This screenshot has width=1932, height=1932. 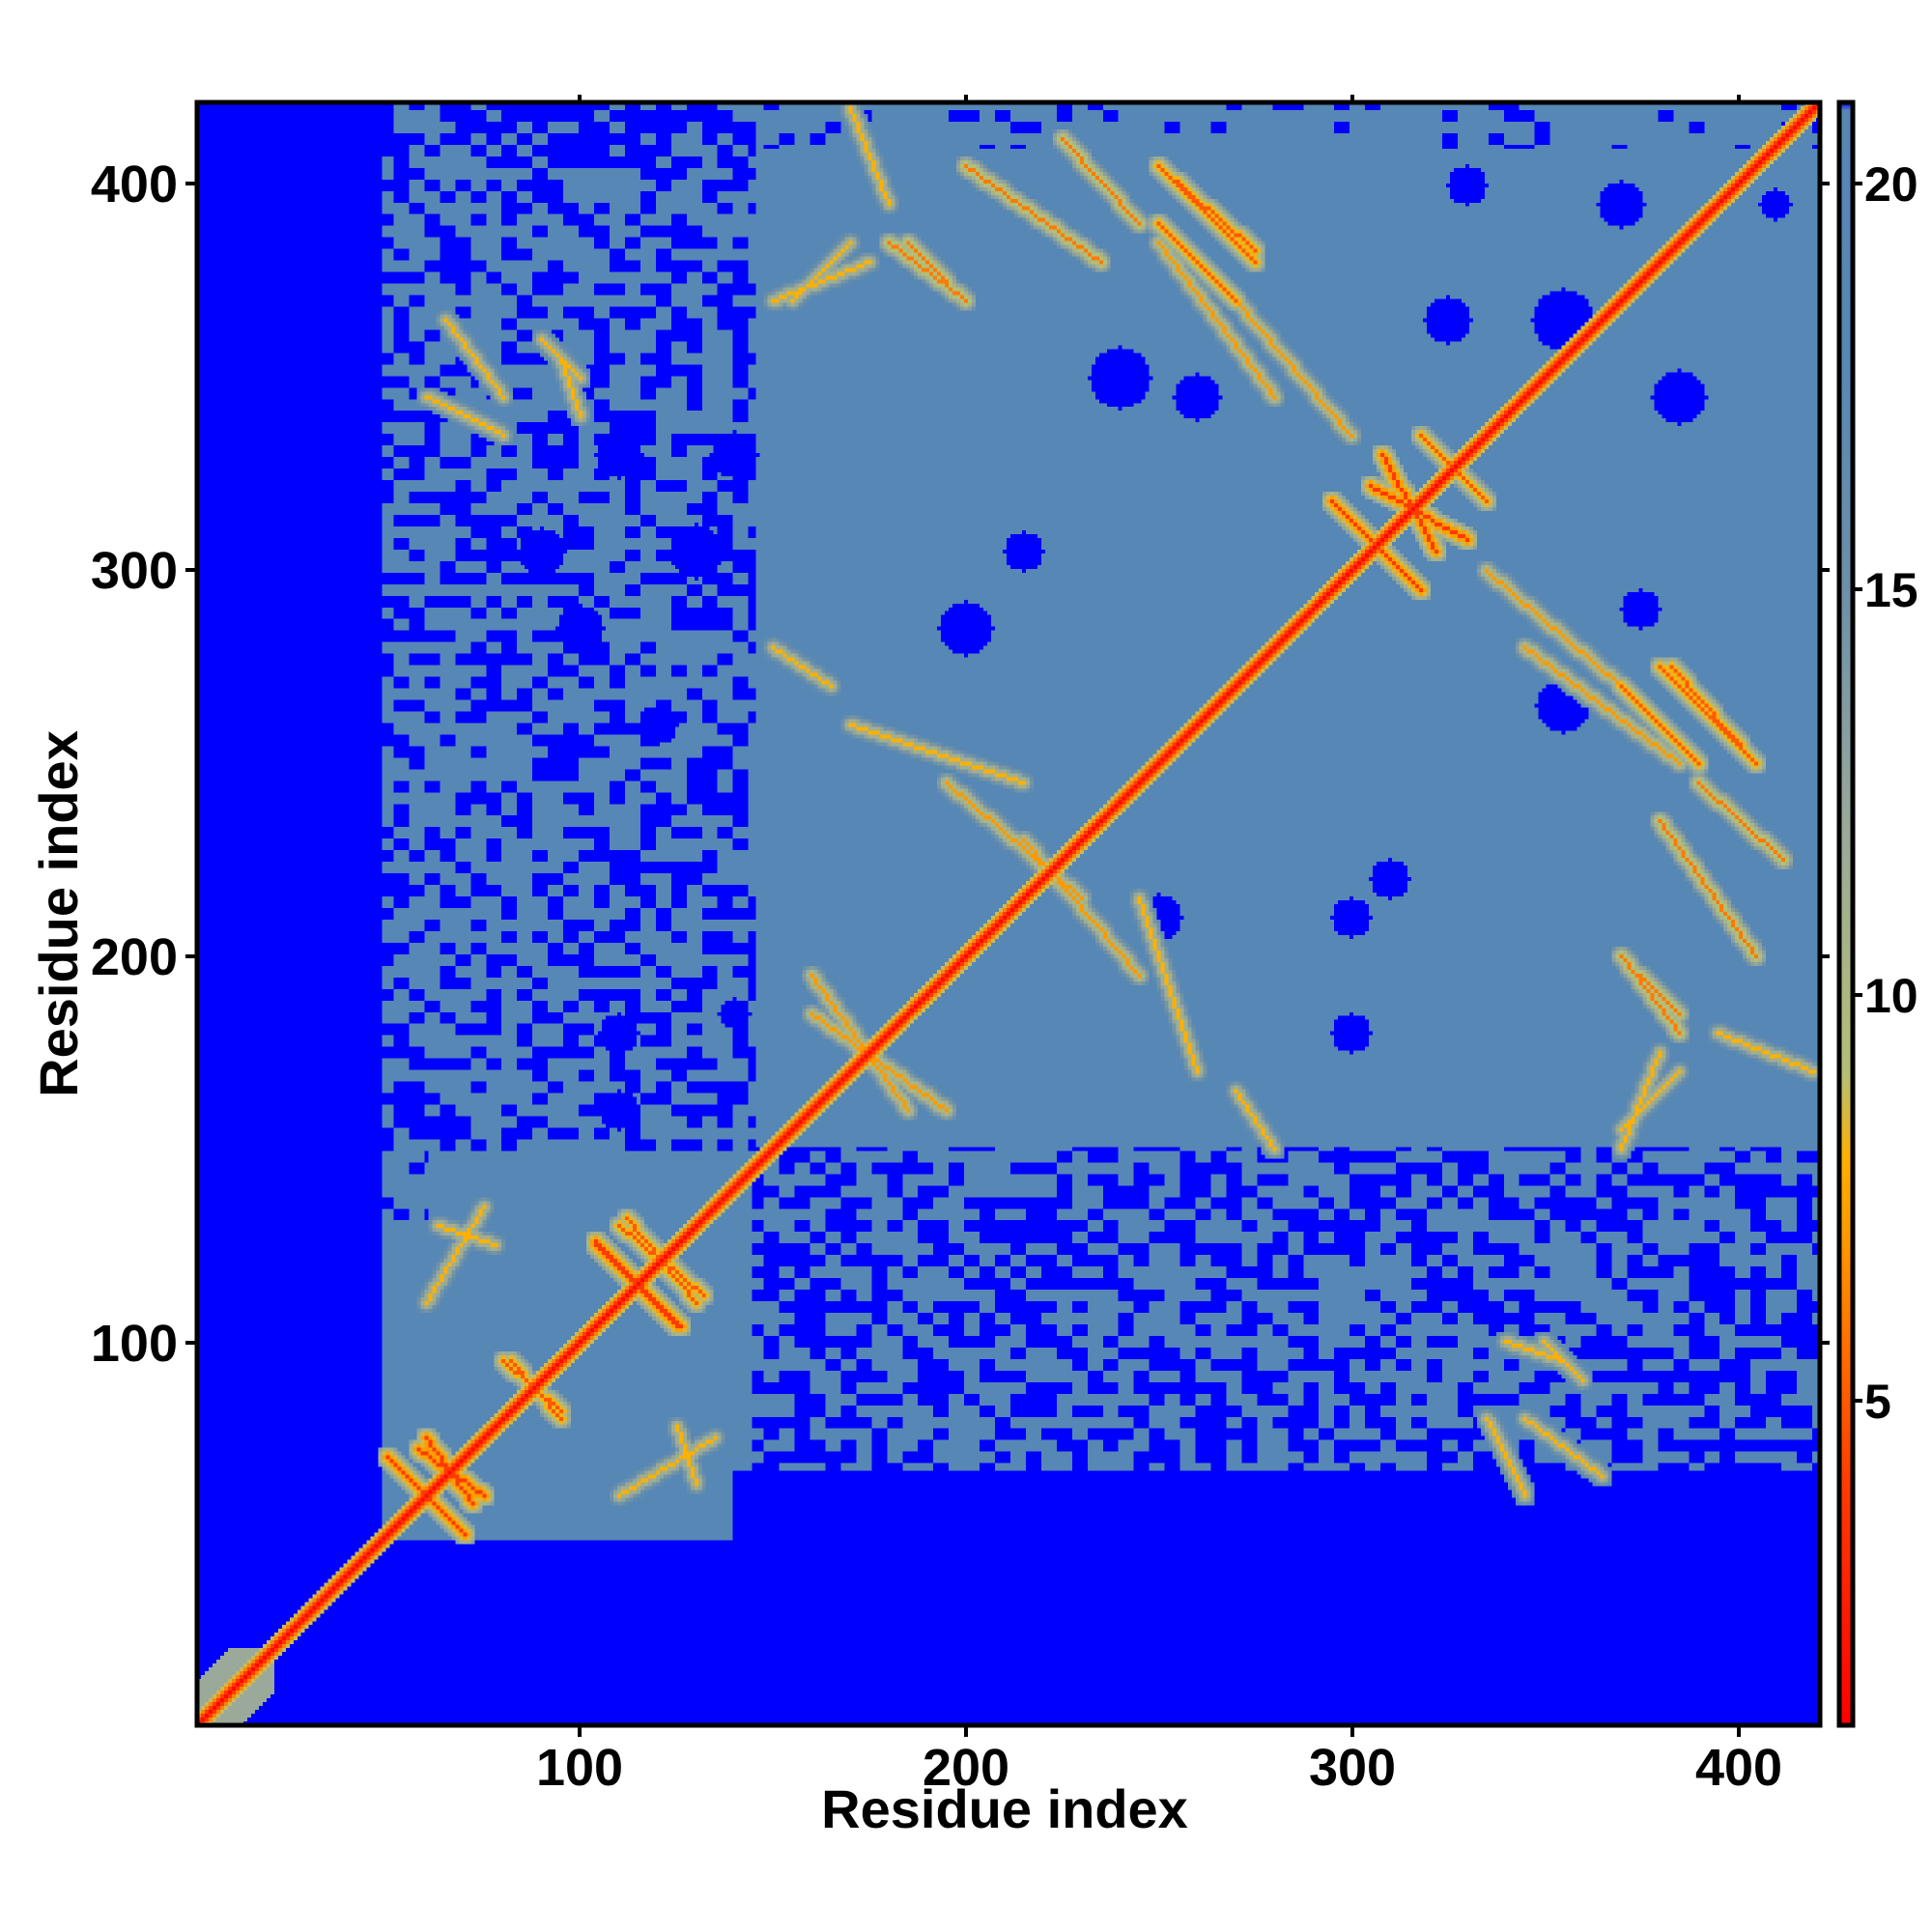 What do you see at coordinates (1005, 1808) in the screenshot?
I see `x-axis-title: Residue index` at bounding box center [1005, 1808].